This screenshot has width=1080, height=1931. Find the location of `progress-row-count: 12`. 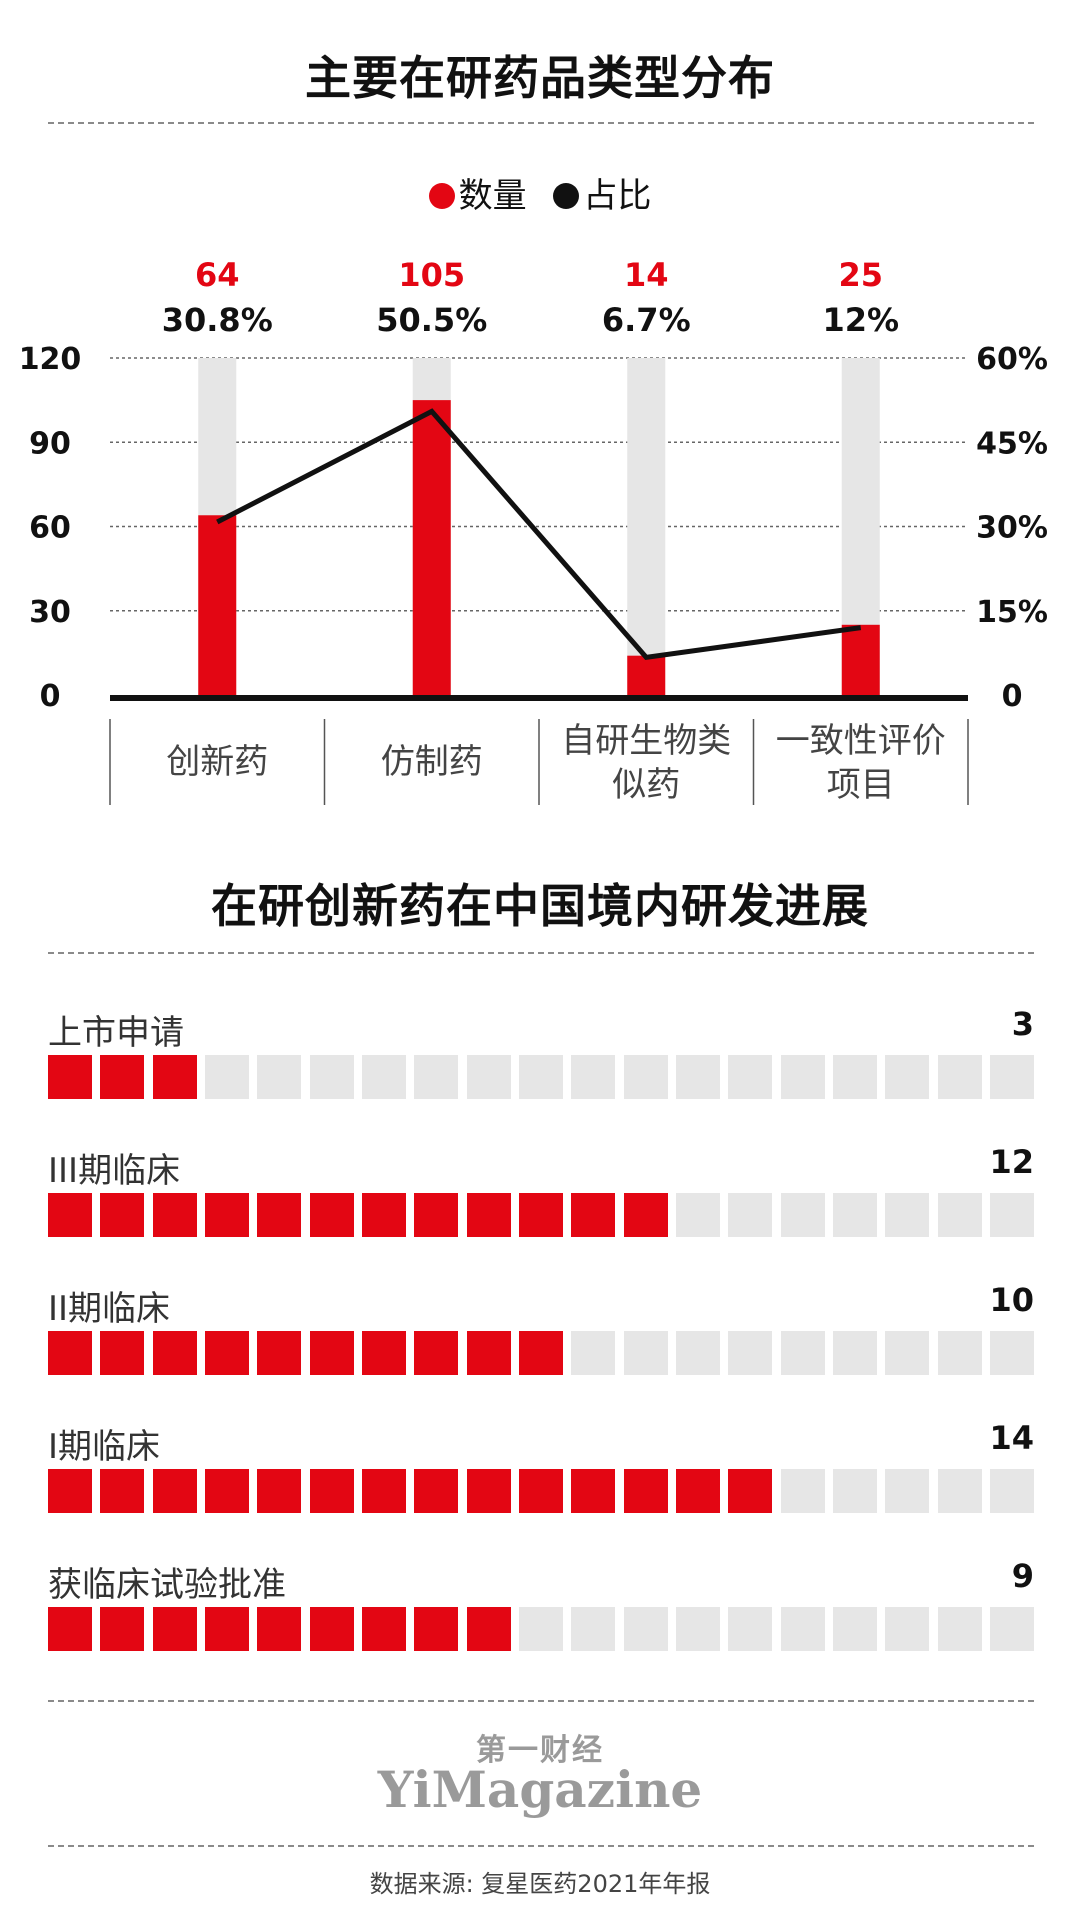

progress-row-count: 12 is located at coordinates (1011, 1162).